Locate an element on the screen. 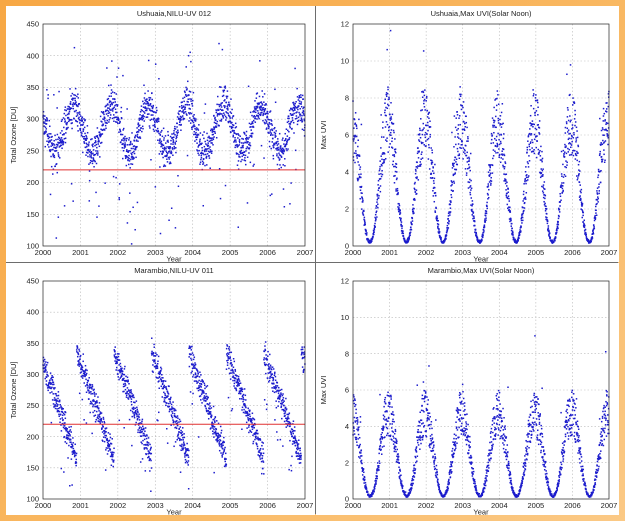 Image resolution: width=625 pixels, height=521 pixels. x-axis-label: Year is located at coordinates (481, 259).